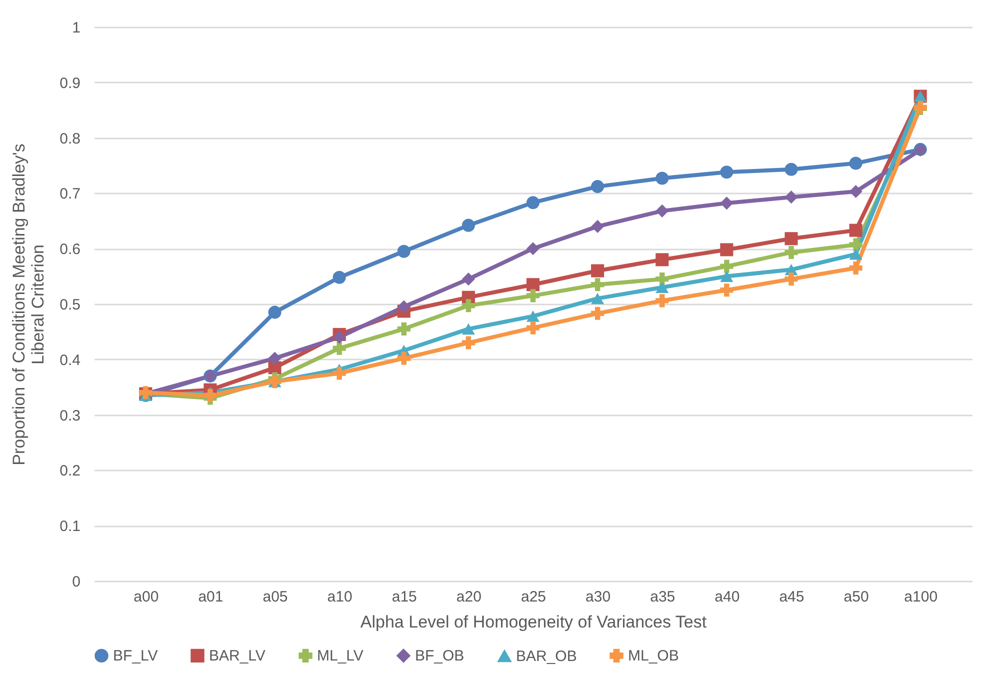 Image resolution: width=992 pixels, height=675 pixels. I want to click on legend-label: BAR_LV, so click(237, 656).